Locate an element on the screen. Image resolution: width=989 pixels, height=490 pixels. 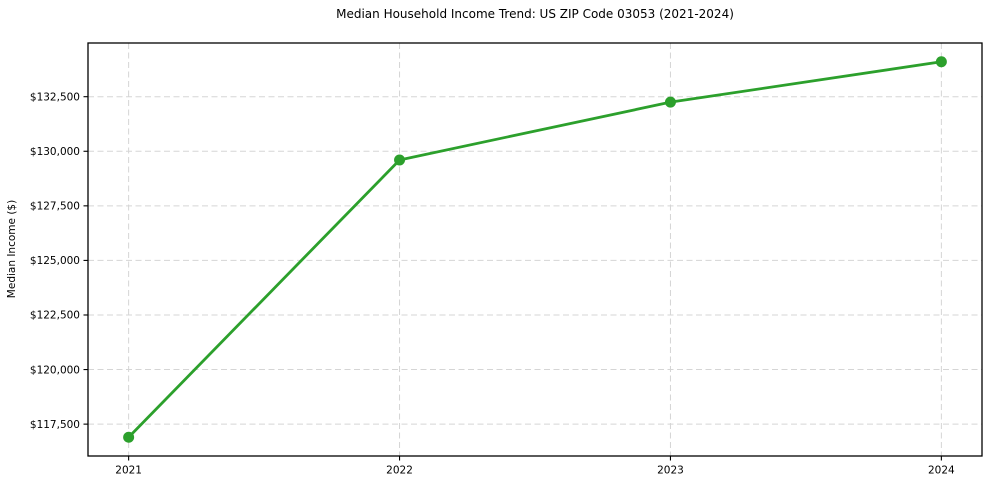
x-tick-label: 2024 is located at coordinates (941, 471).